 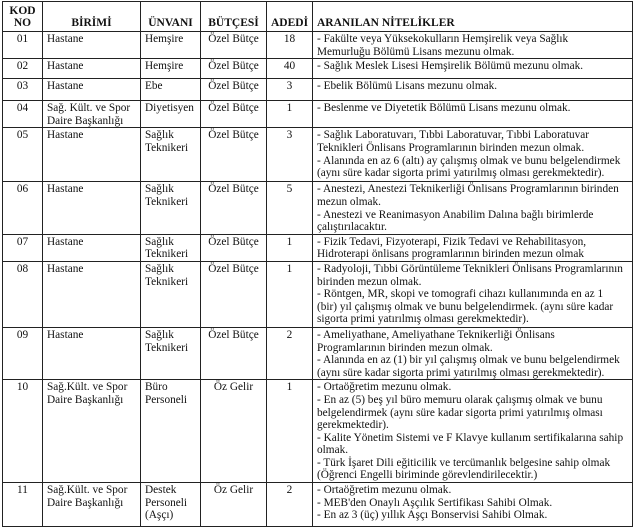 I want to click on nitelik-cell: - Ebelik Bölümü Lisans mezunu olmak., so click(x=472, y=90).